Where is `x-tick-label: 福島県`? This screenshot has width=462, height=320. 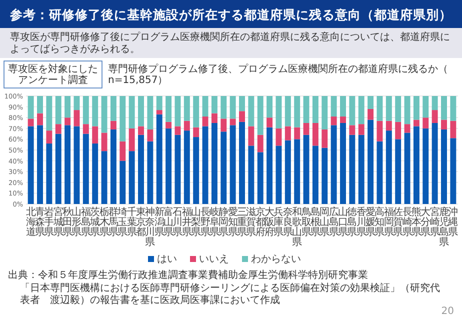
x-tick-label: 福島県 is located at coordinates (85, 222).